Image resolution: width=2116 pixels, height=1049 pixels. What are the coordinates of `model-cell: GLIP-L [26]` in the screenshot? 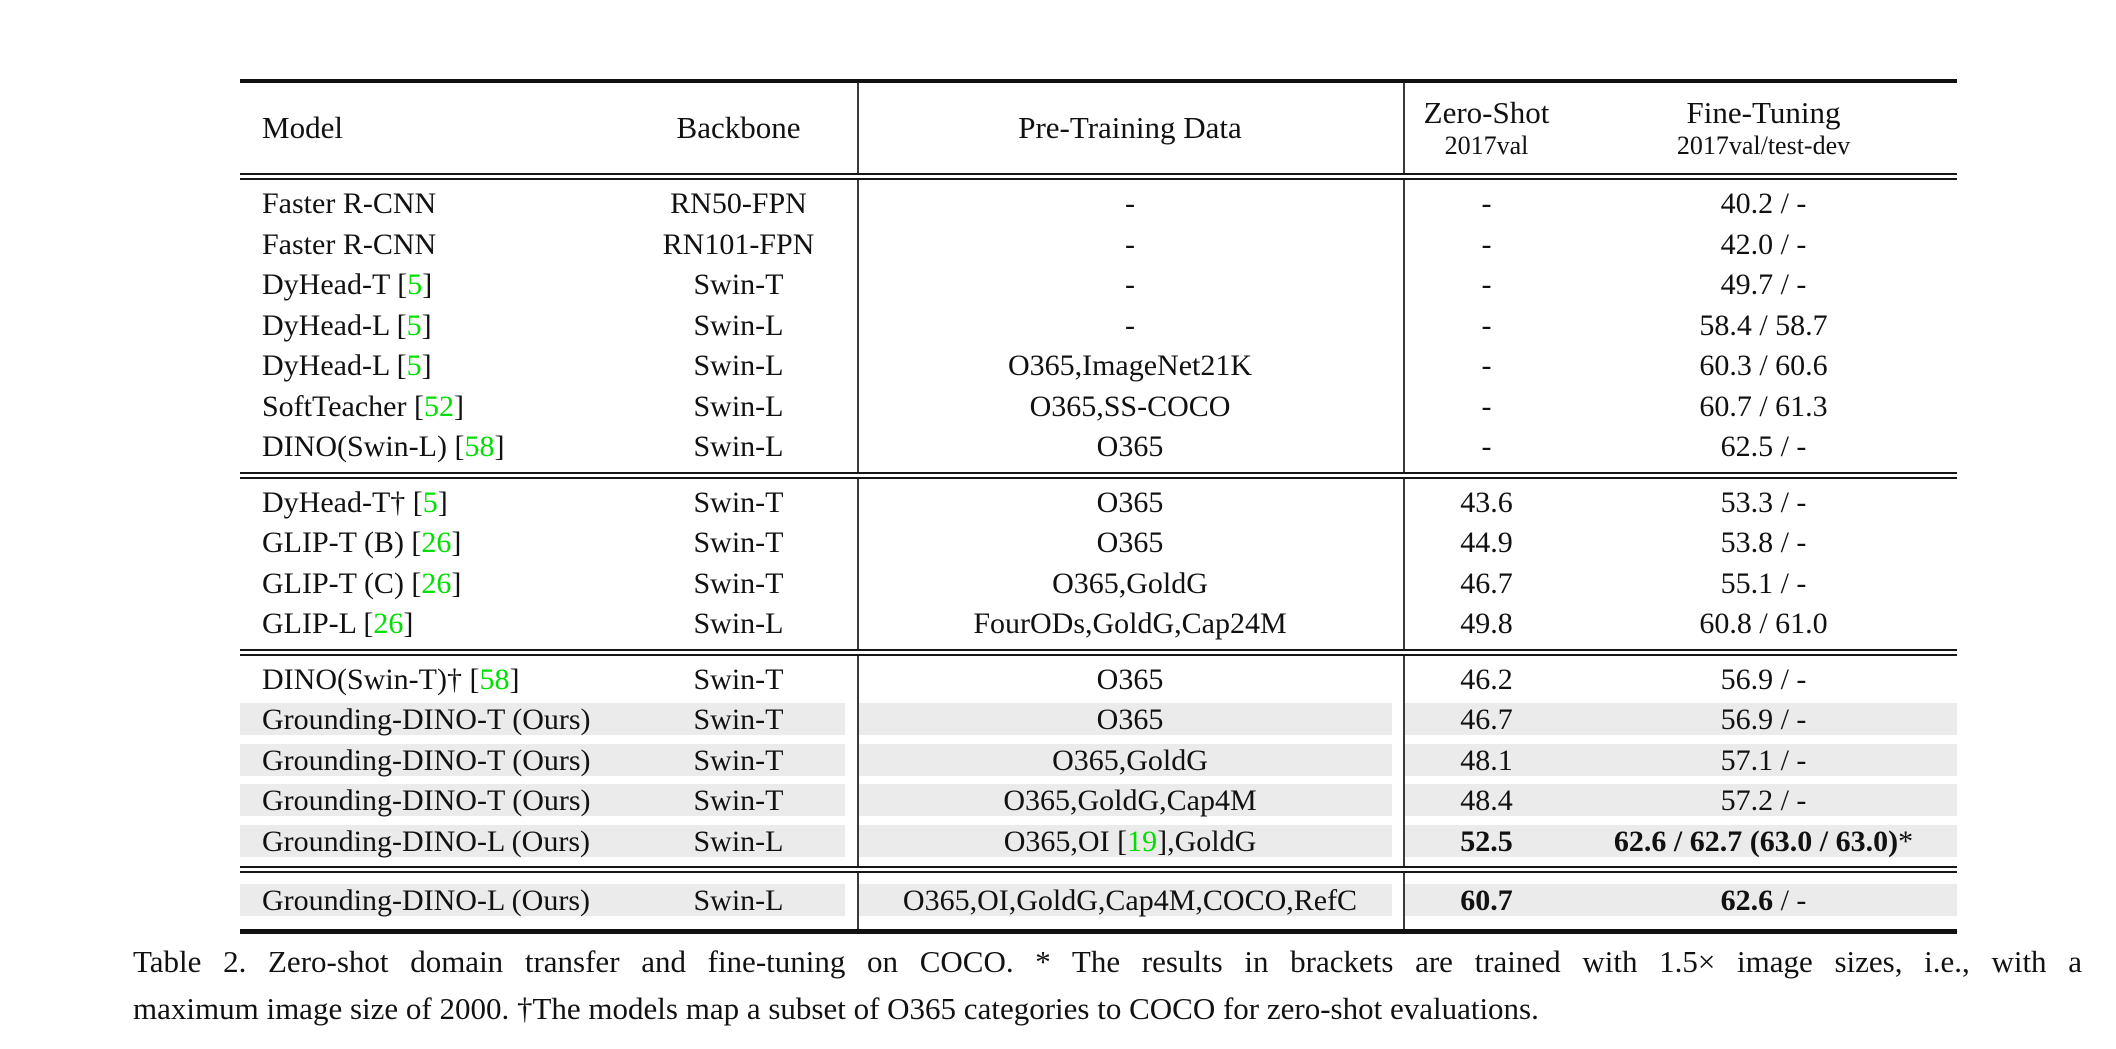 It's located at (430, 624).